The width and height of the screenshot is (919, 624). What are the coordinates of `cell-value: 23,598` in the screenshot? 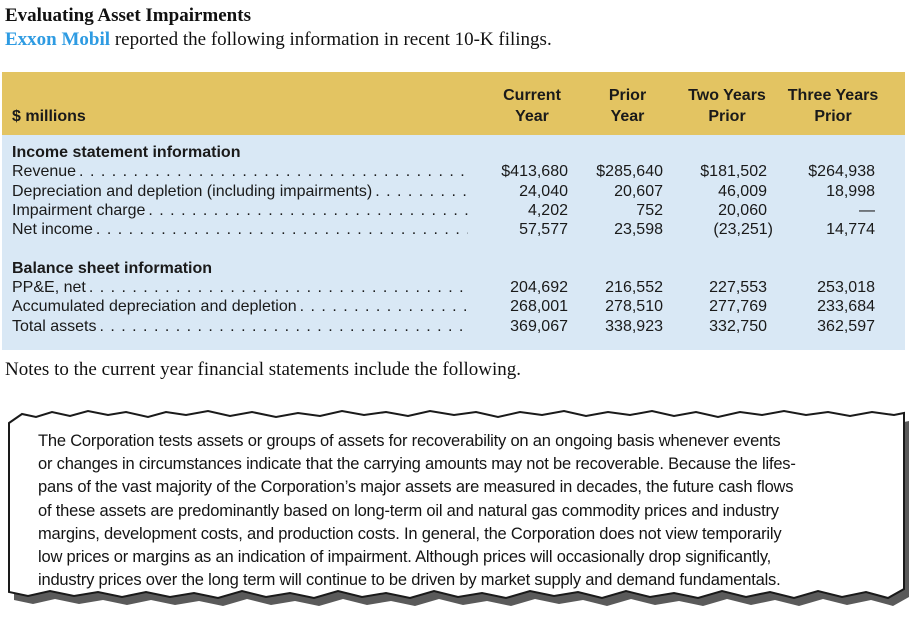 It's located at (638, 230).